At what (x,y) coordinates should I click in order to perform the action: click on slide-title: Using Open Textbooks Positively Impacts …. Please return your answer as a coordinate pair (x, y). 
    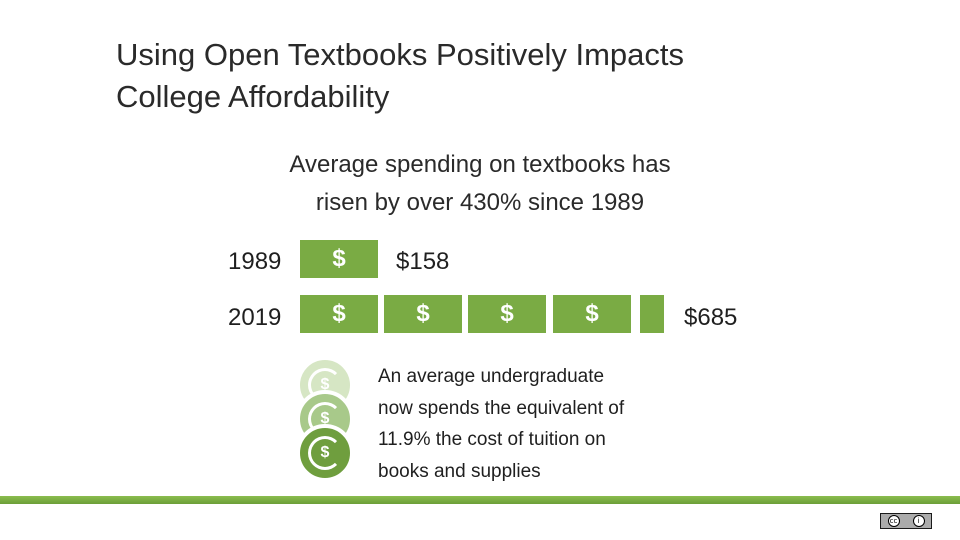
    Looking at the image, I should click on (476, 76).